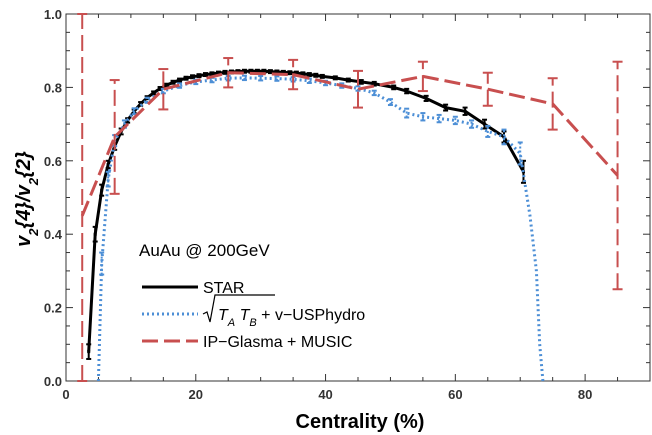 Image resolution: width=652 pixels, height=435 pixels. What do you see at coordinates (53, 381) in the screenshot?
I see `y-tick-label-0: 0.0` at bounding box center [53, 381].